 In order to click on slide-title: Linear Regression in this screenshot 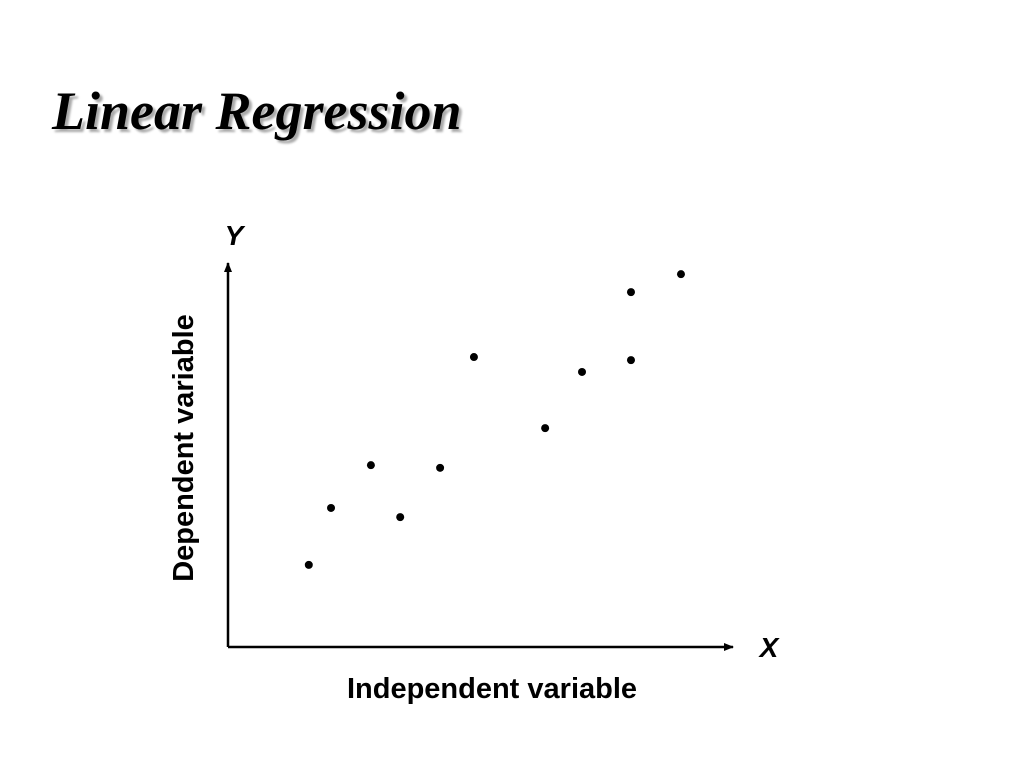, I will do `click(257, 111)`.